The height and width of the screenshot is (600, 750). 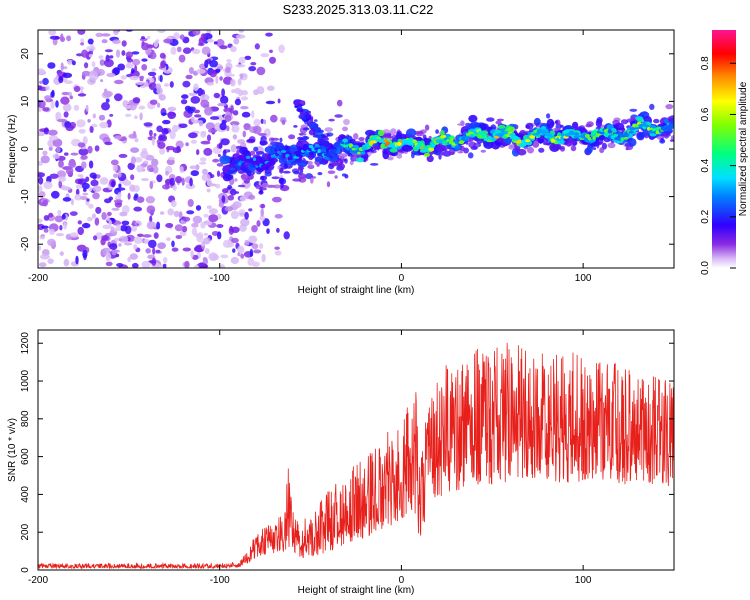 What do you see at coordinates (25, 531) in the screenshot?
I see `snr-y-tick-label: 200` at bounding box center [25, 531].